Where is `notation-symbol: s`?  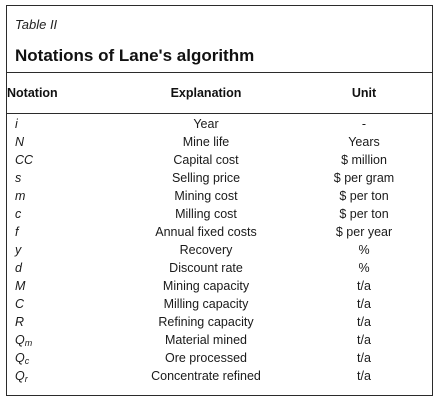
notation-symbol: s is located at coordinates (18, 178).